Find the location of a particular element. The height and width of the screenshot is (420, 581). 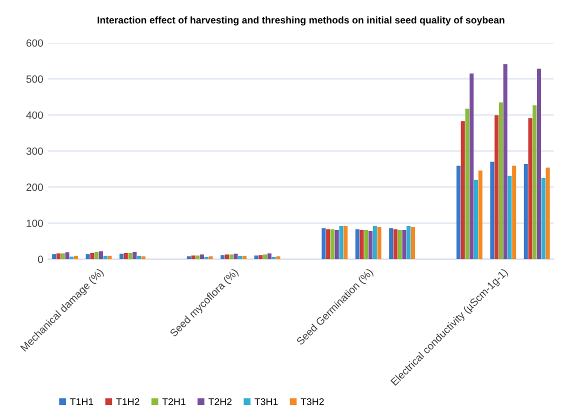

legend-label: T1H2 is located at coordinates (128, 402).